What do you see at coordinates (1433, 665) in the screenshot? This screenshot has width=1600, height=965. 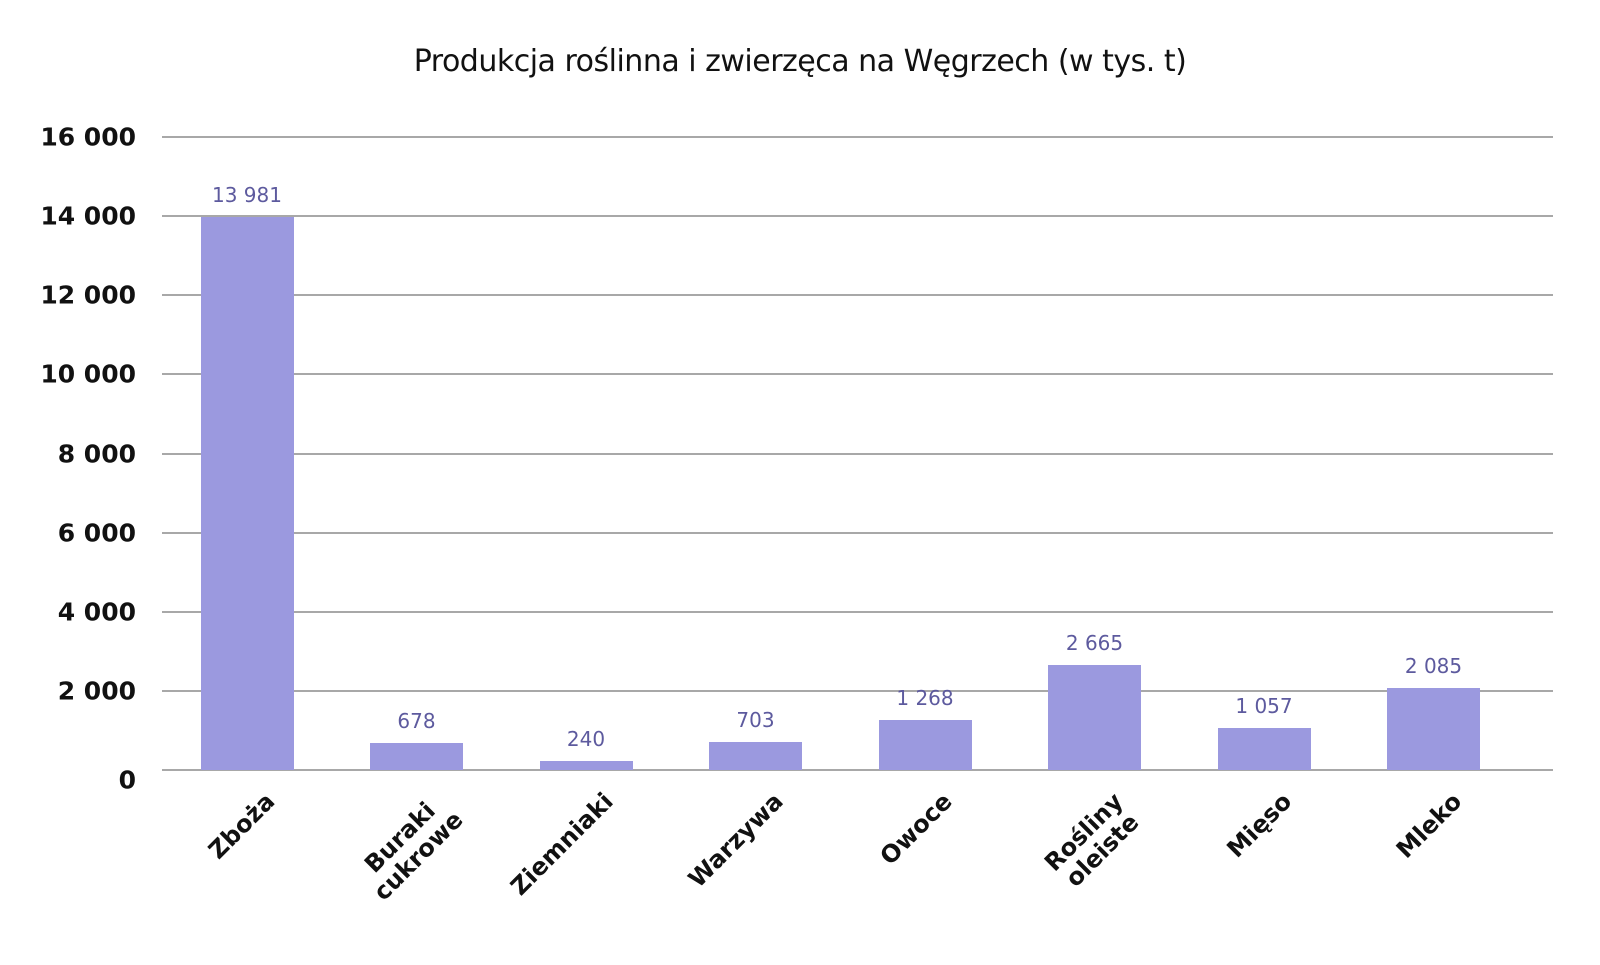 I see `value-label: 2 085` at bounding box center [1433, 665].